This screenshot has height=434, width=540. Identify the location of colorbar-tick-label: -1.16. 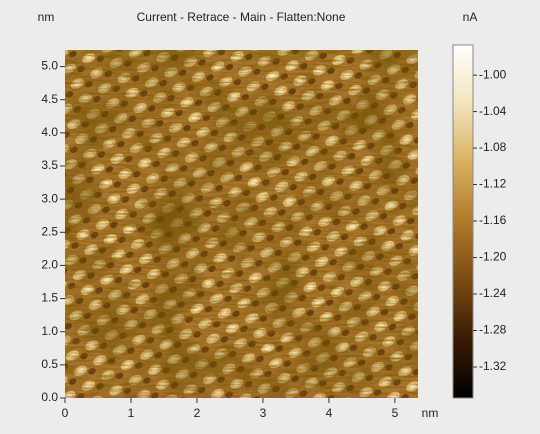
(493, 220).